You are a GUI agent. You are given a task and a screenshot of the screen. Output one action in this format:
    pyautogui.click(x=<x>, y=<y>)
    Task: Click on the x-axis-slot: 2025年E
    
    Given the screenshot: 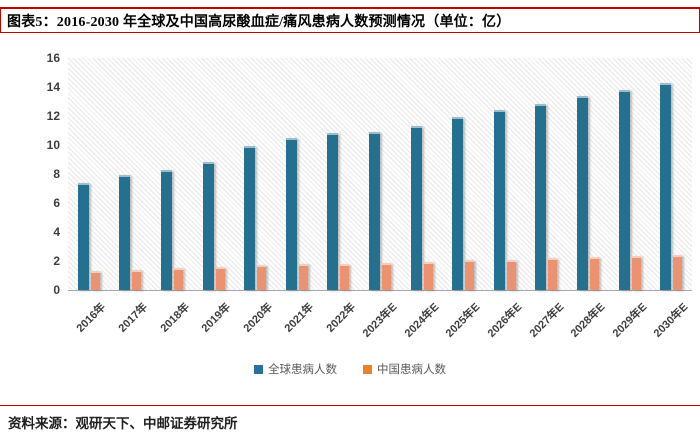 What is the action you would take?
    pyautogui.click(x=463, y=319)
    